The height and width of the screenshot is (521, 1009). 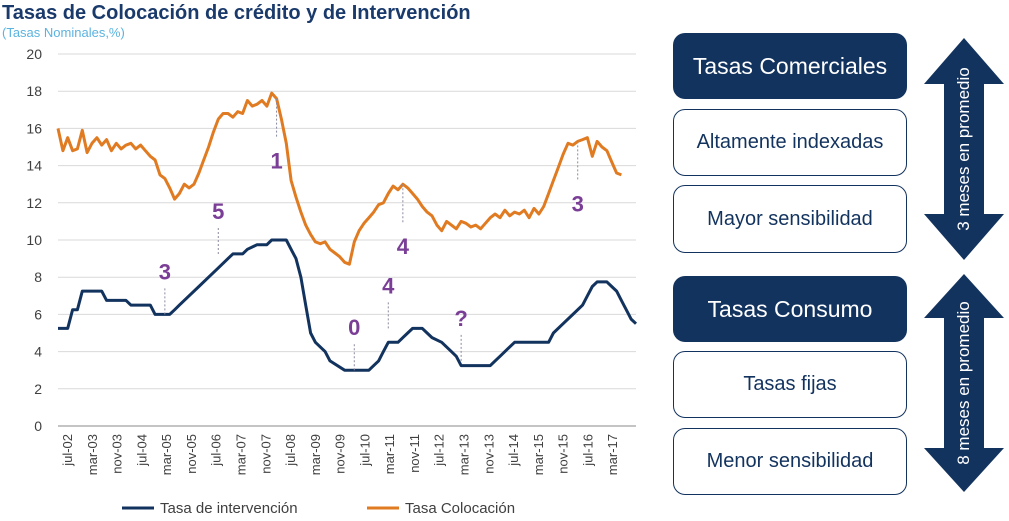 I want to click on x-tick-label: mar-11, so click(x=389, y=454).